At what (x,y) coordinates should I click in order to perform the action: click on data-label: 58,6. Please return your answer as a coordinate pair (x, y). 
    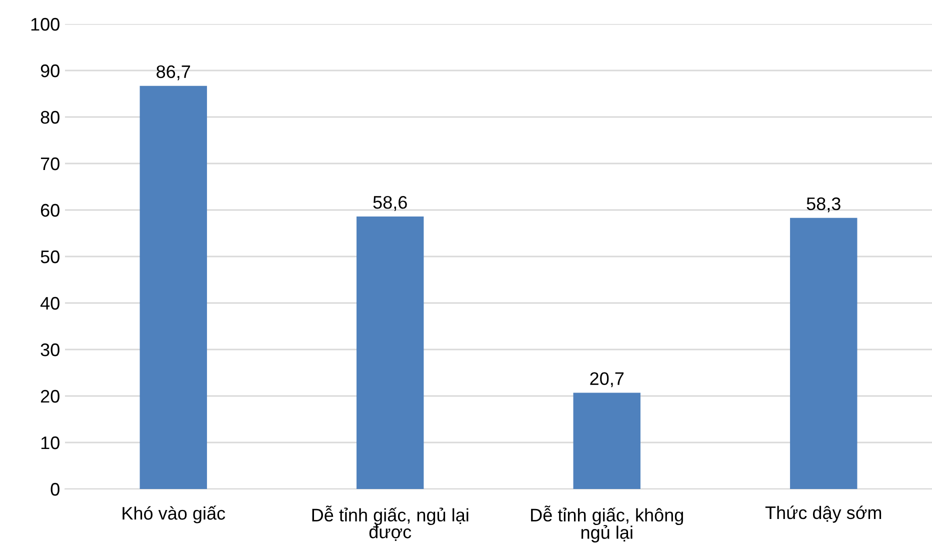
    Looking at the image, I should click on (390, 203).